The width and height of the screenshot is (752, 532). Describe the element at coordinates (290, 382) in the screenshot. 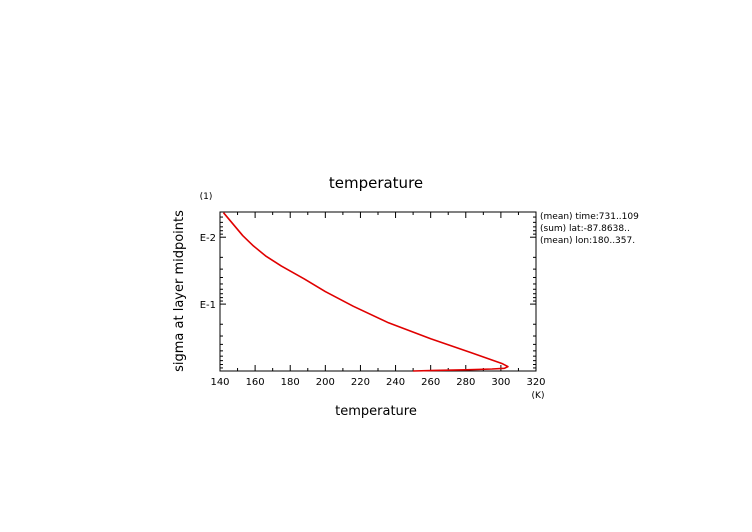

I see `x-tick-label: 180` at that location.